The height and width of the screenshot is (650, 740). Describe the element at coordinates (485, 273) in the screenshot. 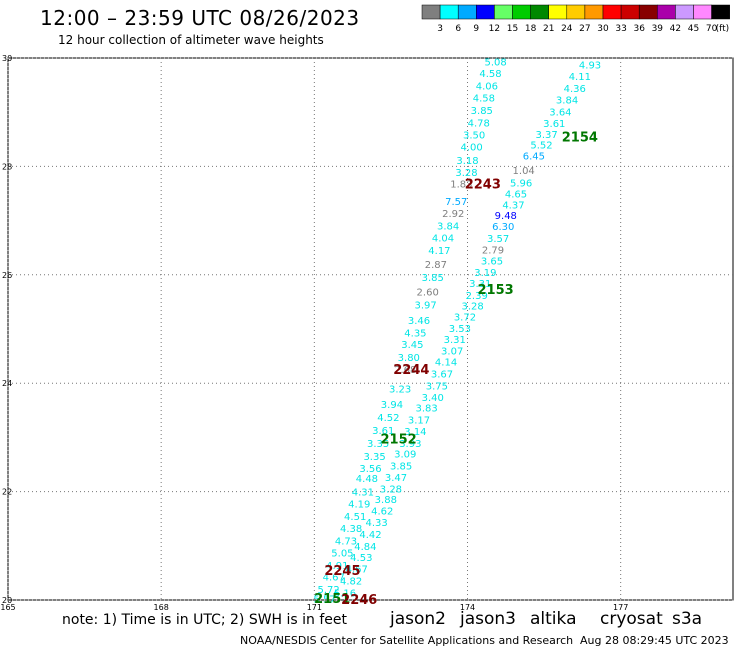

I see `swh-value-label: 3.19` at that location.